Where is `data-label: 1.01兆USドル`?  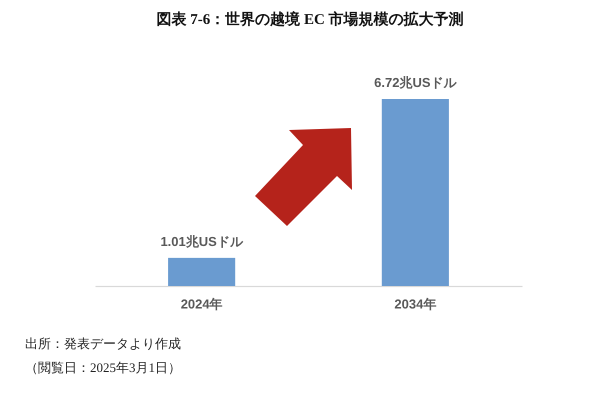
data-label: 1.01兆USドル is located at coordinates (202, 241).